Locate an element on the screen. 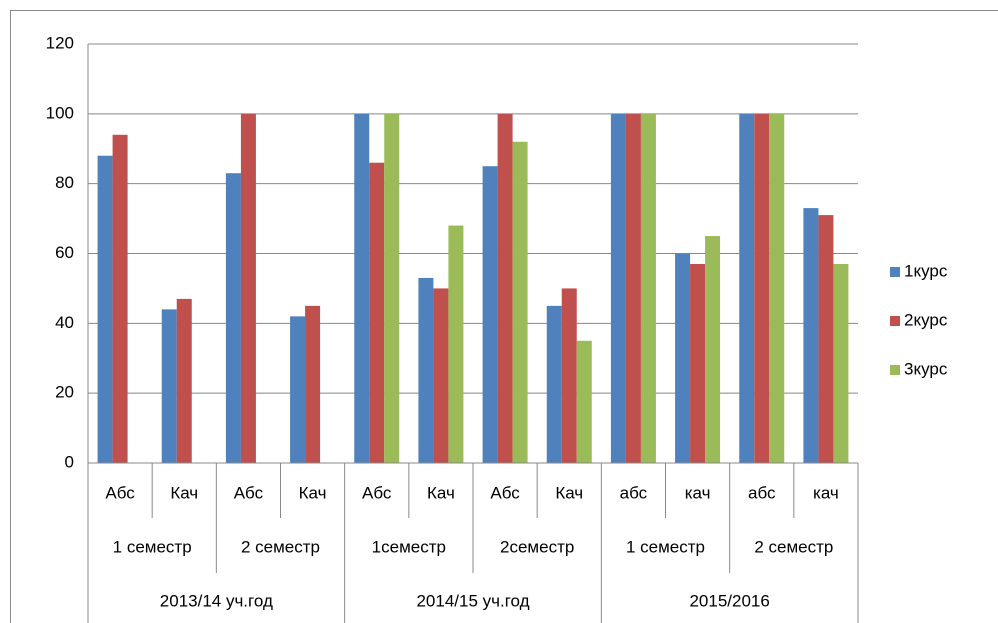 The width and height of the screenshot is (998, 623). semester-label: 1семестр is located at coordinates (409, 546).